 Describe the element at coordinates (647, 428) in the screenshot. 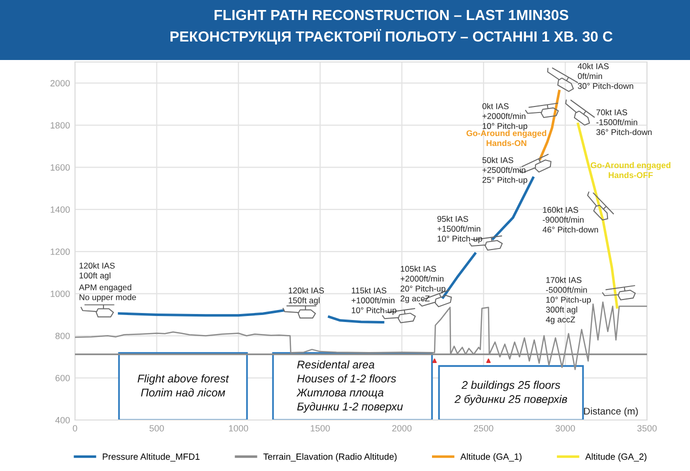

I see `x-tick-label: 3500` at that location.